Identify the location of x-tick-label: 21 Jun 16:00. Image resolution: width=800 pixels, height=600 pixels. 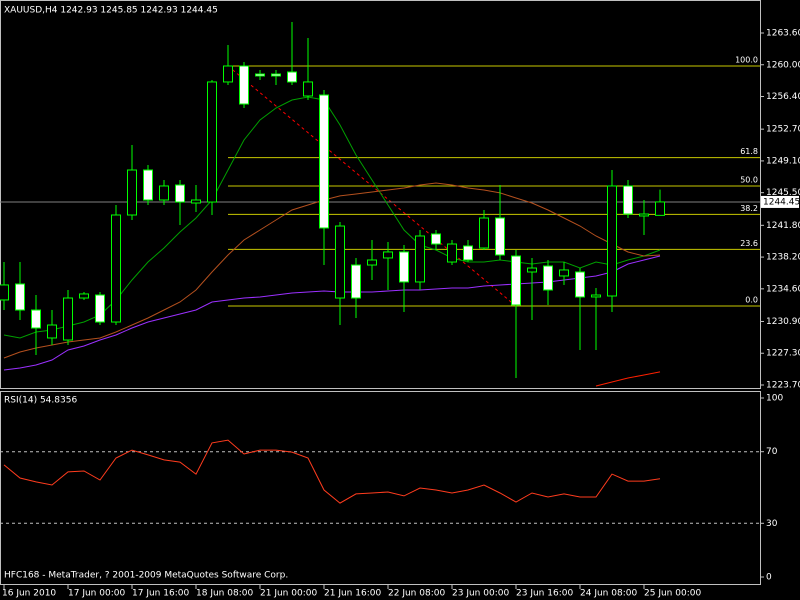
(352, 594).